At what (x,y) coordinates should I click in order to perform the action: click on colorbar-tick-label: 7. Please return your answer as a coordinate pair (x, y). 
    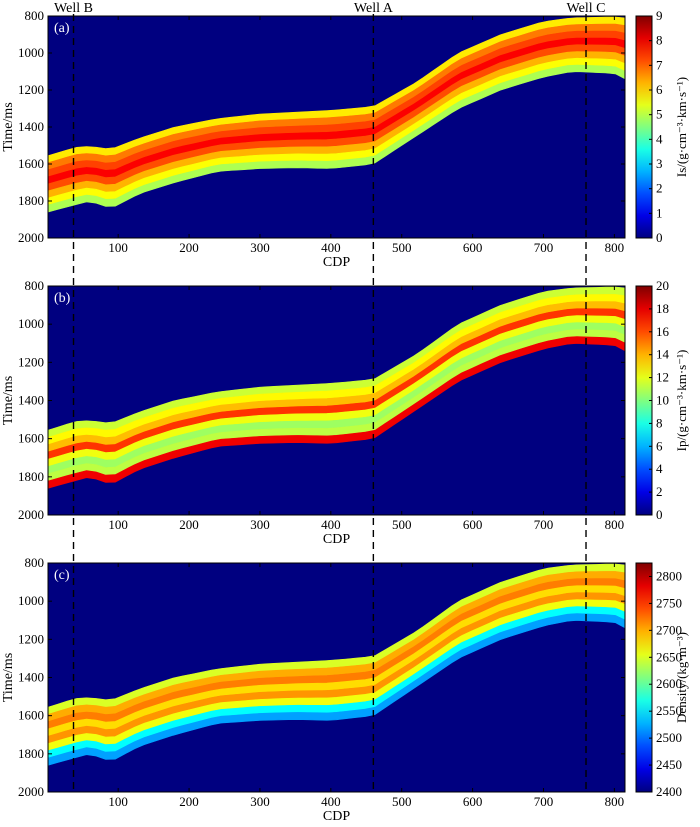
    Looking at the image, I should click on (659, 64).